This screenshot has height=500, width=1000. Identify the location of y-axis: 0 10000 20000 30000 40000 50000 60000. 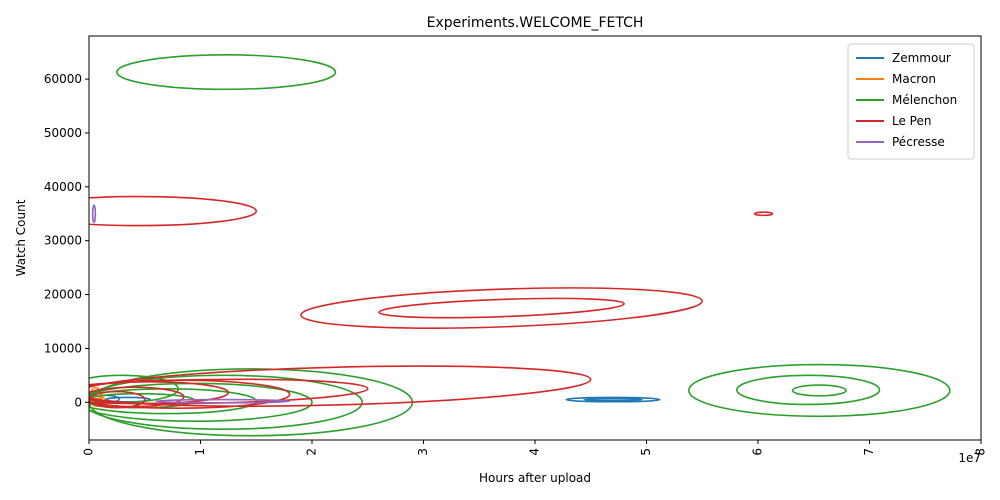
(66, 240).